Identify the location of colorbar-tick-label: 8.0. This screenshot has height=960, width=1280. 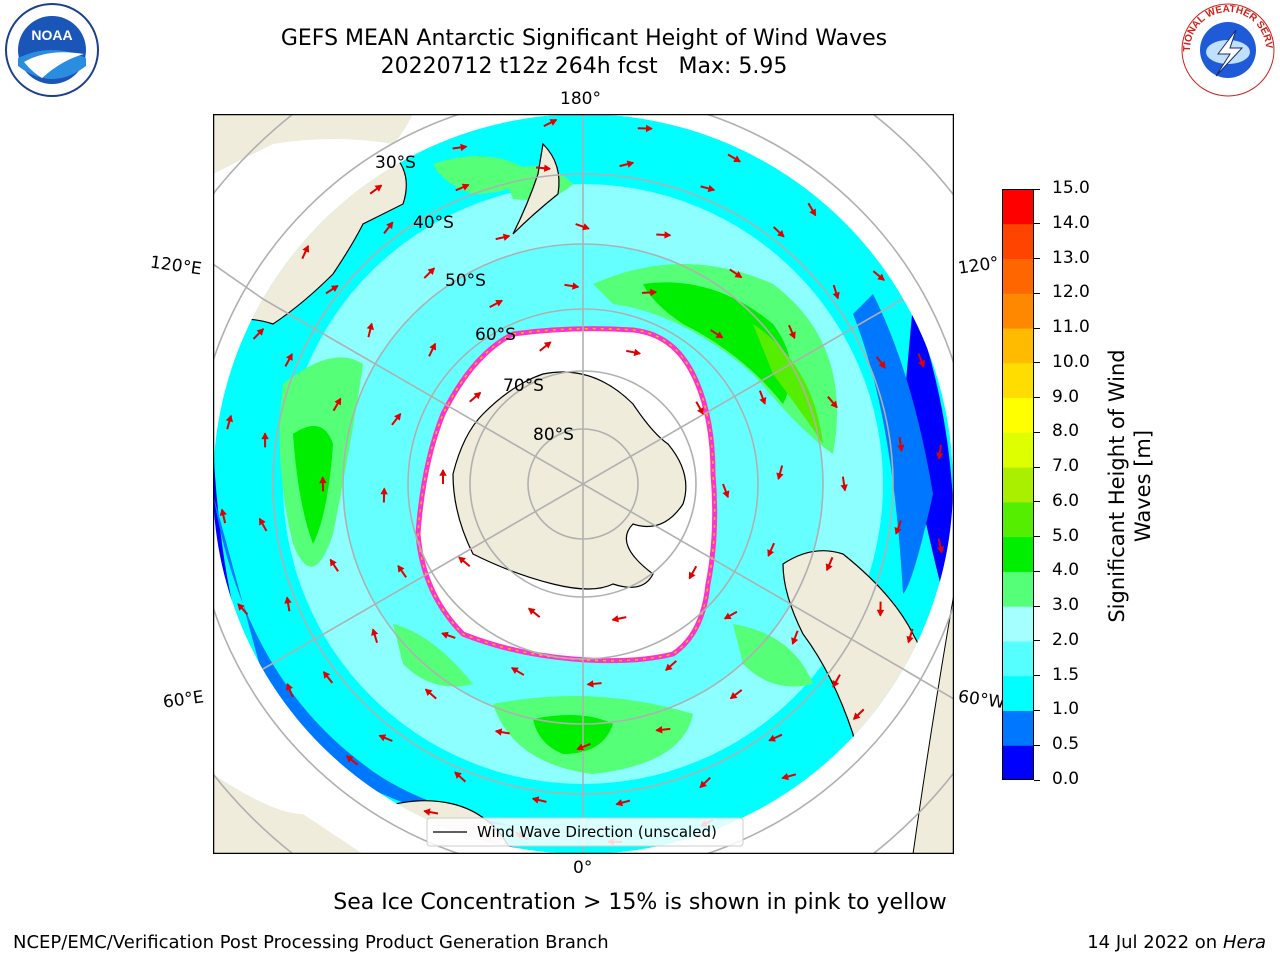
(1066, 431).